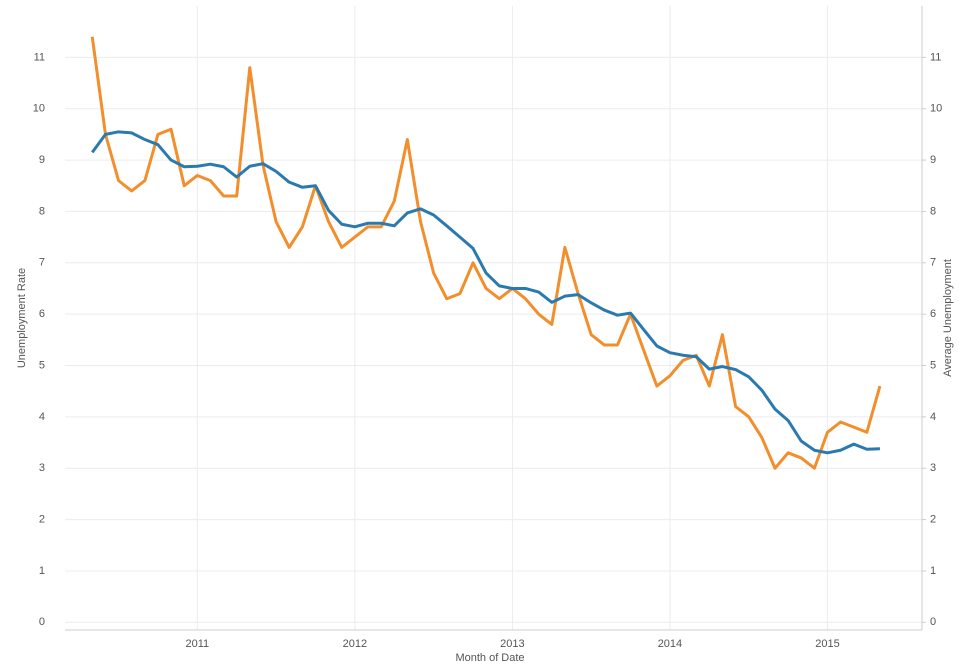 This screenshot has height=664, width=959. Describe the element at coordinates (22, 318) in the screenshot. I see `y-axis-label: Unemployment Rate` at that location.